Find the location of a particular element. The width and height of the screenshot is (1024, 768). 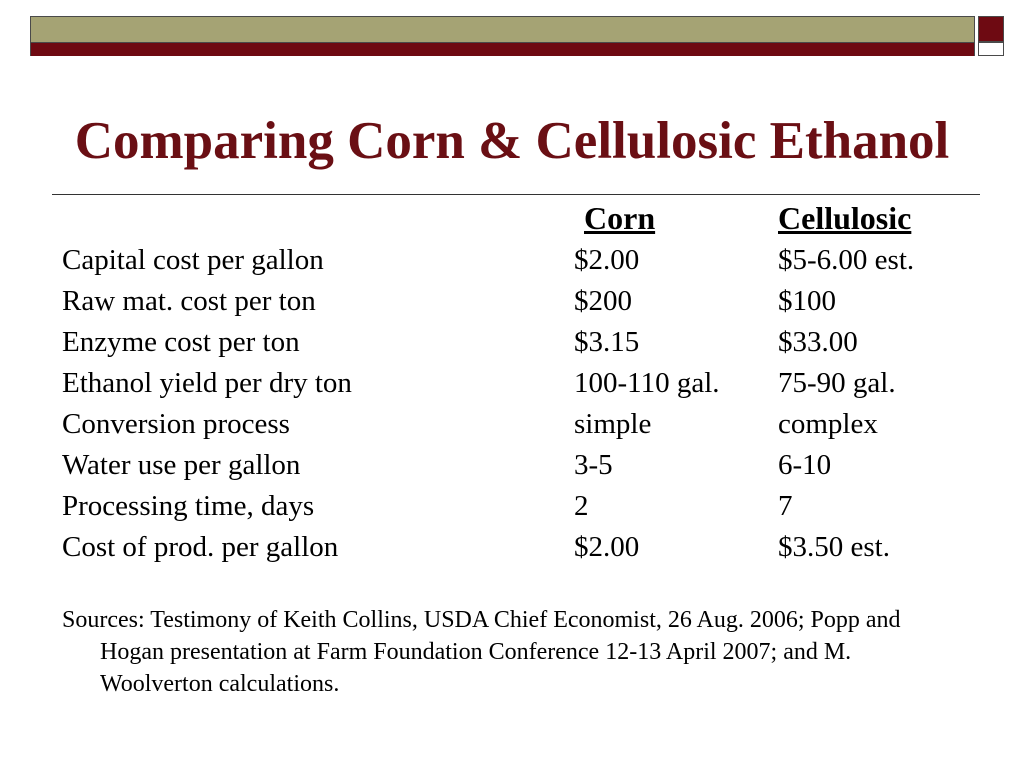

corner-square-maroon is located at coordinates (991, 29).